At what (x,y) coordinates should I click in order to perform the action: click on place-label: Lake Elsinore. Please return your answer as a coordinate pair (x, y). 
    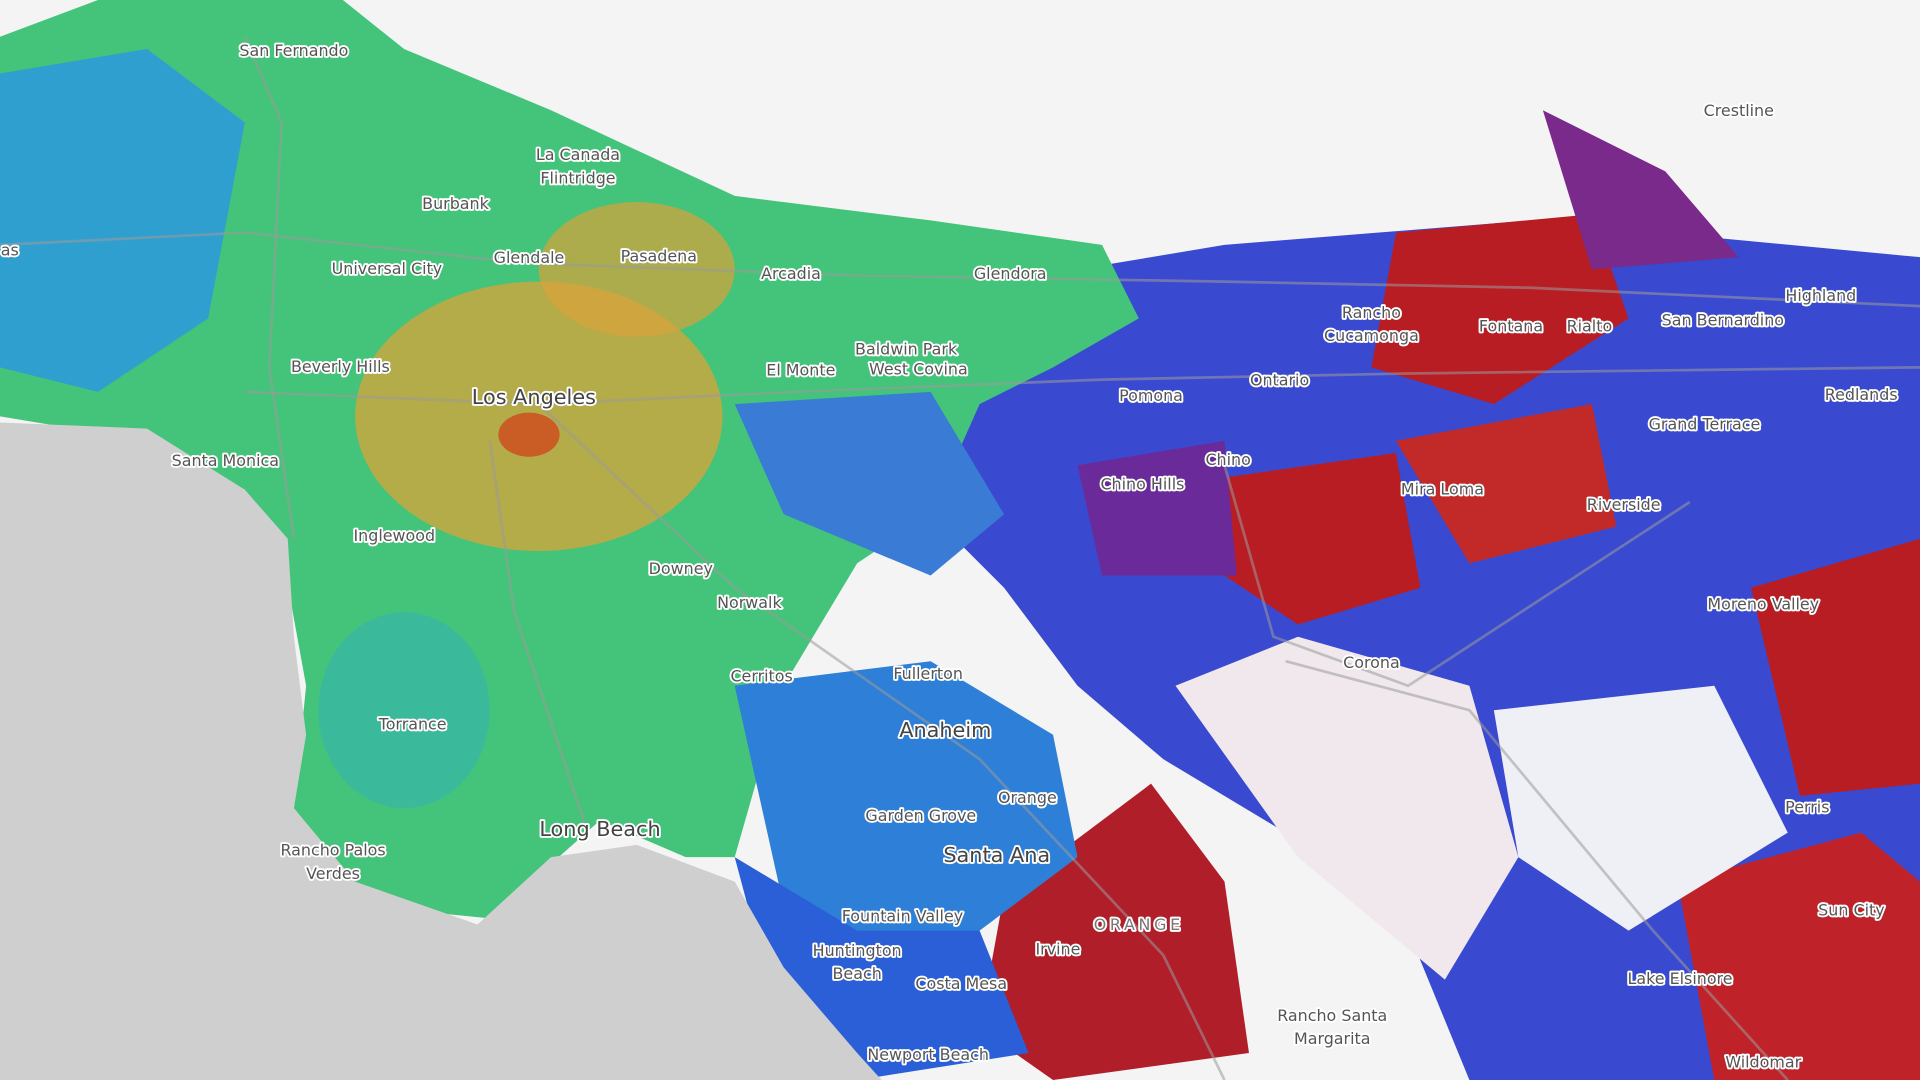
    Looking at the image, I should click on (1679, 978).